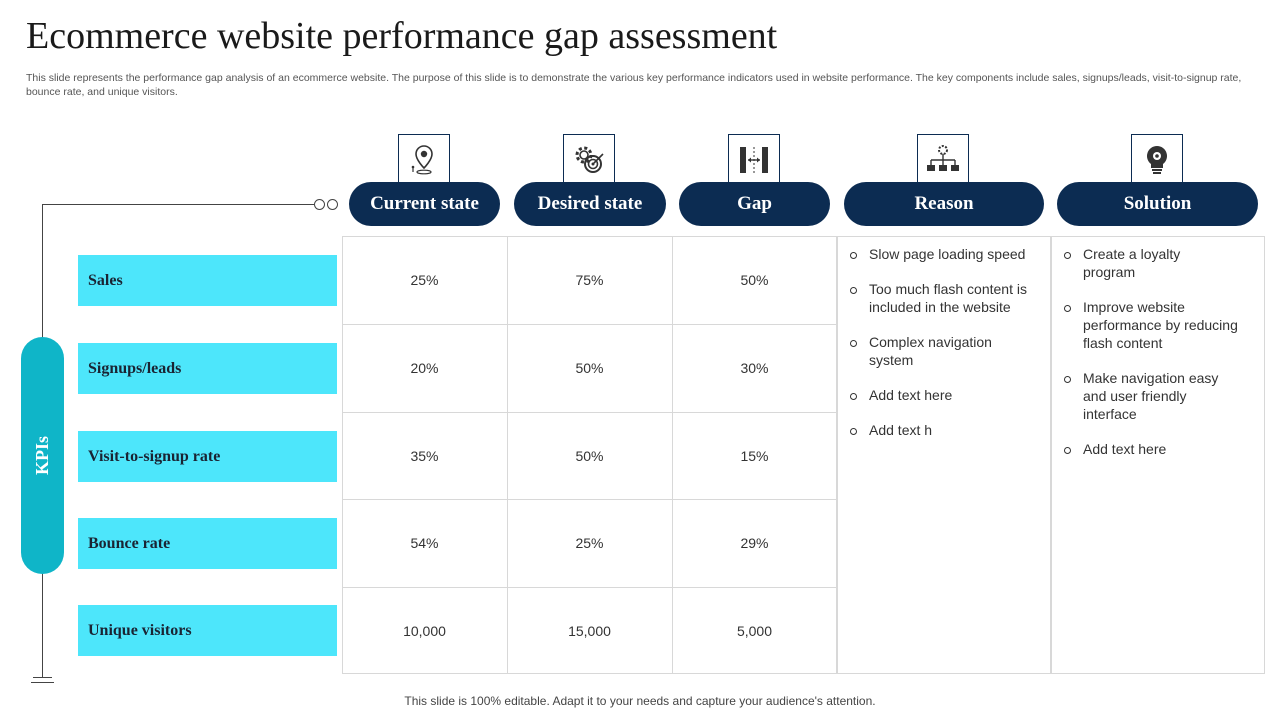 The height and width of the screenshot is (720, 1280). Describe the element at coordinates (589, 280) in the screenshot. I see `cell-sales-desired: 75%` at that location.